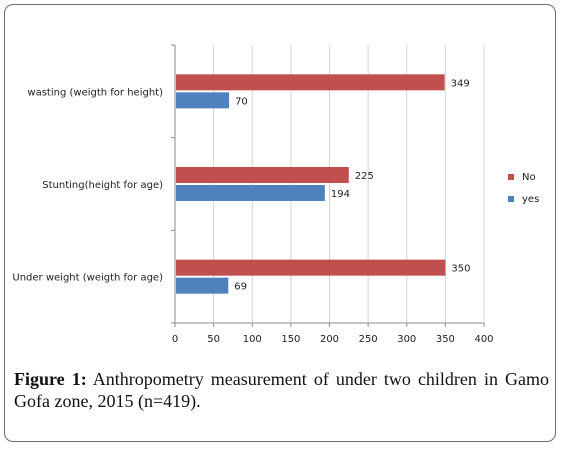 The height and width of the screenshot is (449, 563). Describe the element at coordinates (445, 339) in the screenshot. I see `x-tick-label: 350` at that location.